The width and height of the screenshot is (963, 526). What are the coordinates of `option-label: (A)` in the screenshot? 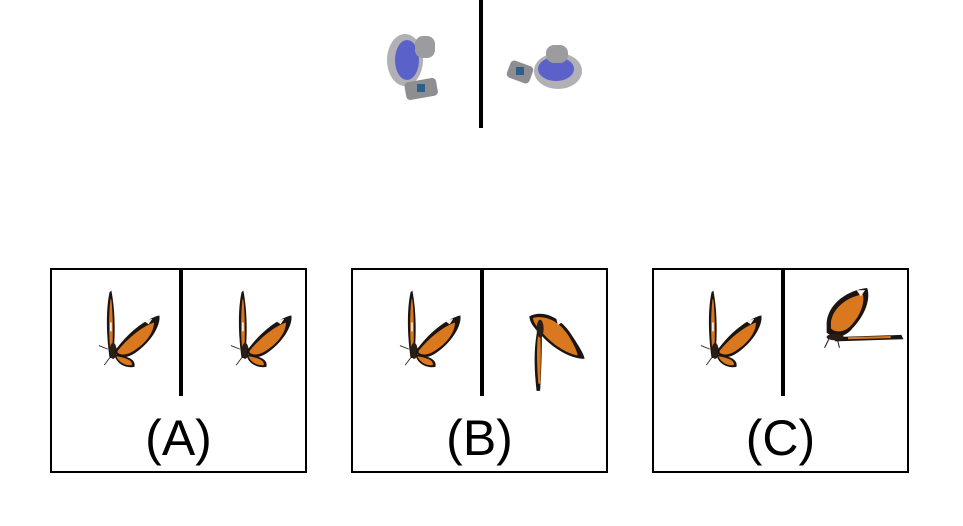 It's located at (178, 438).